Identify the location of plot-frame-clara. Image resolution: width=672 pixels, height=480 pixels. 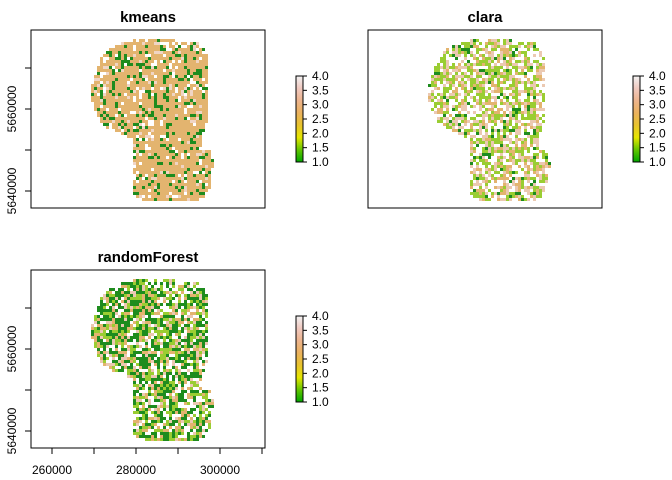
(485, 119).